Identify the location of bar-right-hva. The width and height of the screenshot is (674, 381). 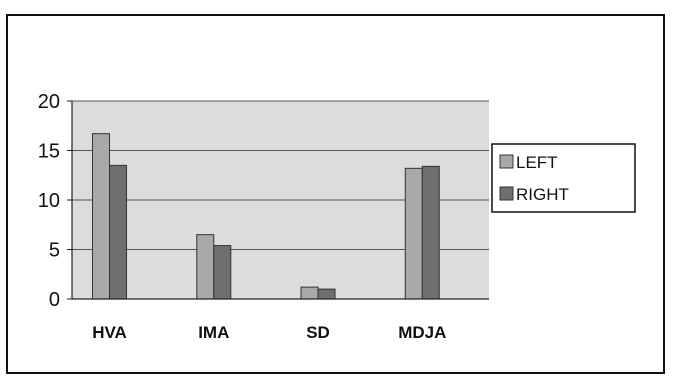
(118, 232).